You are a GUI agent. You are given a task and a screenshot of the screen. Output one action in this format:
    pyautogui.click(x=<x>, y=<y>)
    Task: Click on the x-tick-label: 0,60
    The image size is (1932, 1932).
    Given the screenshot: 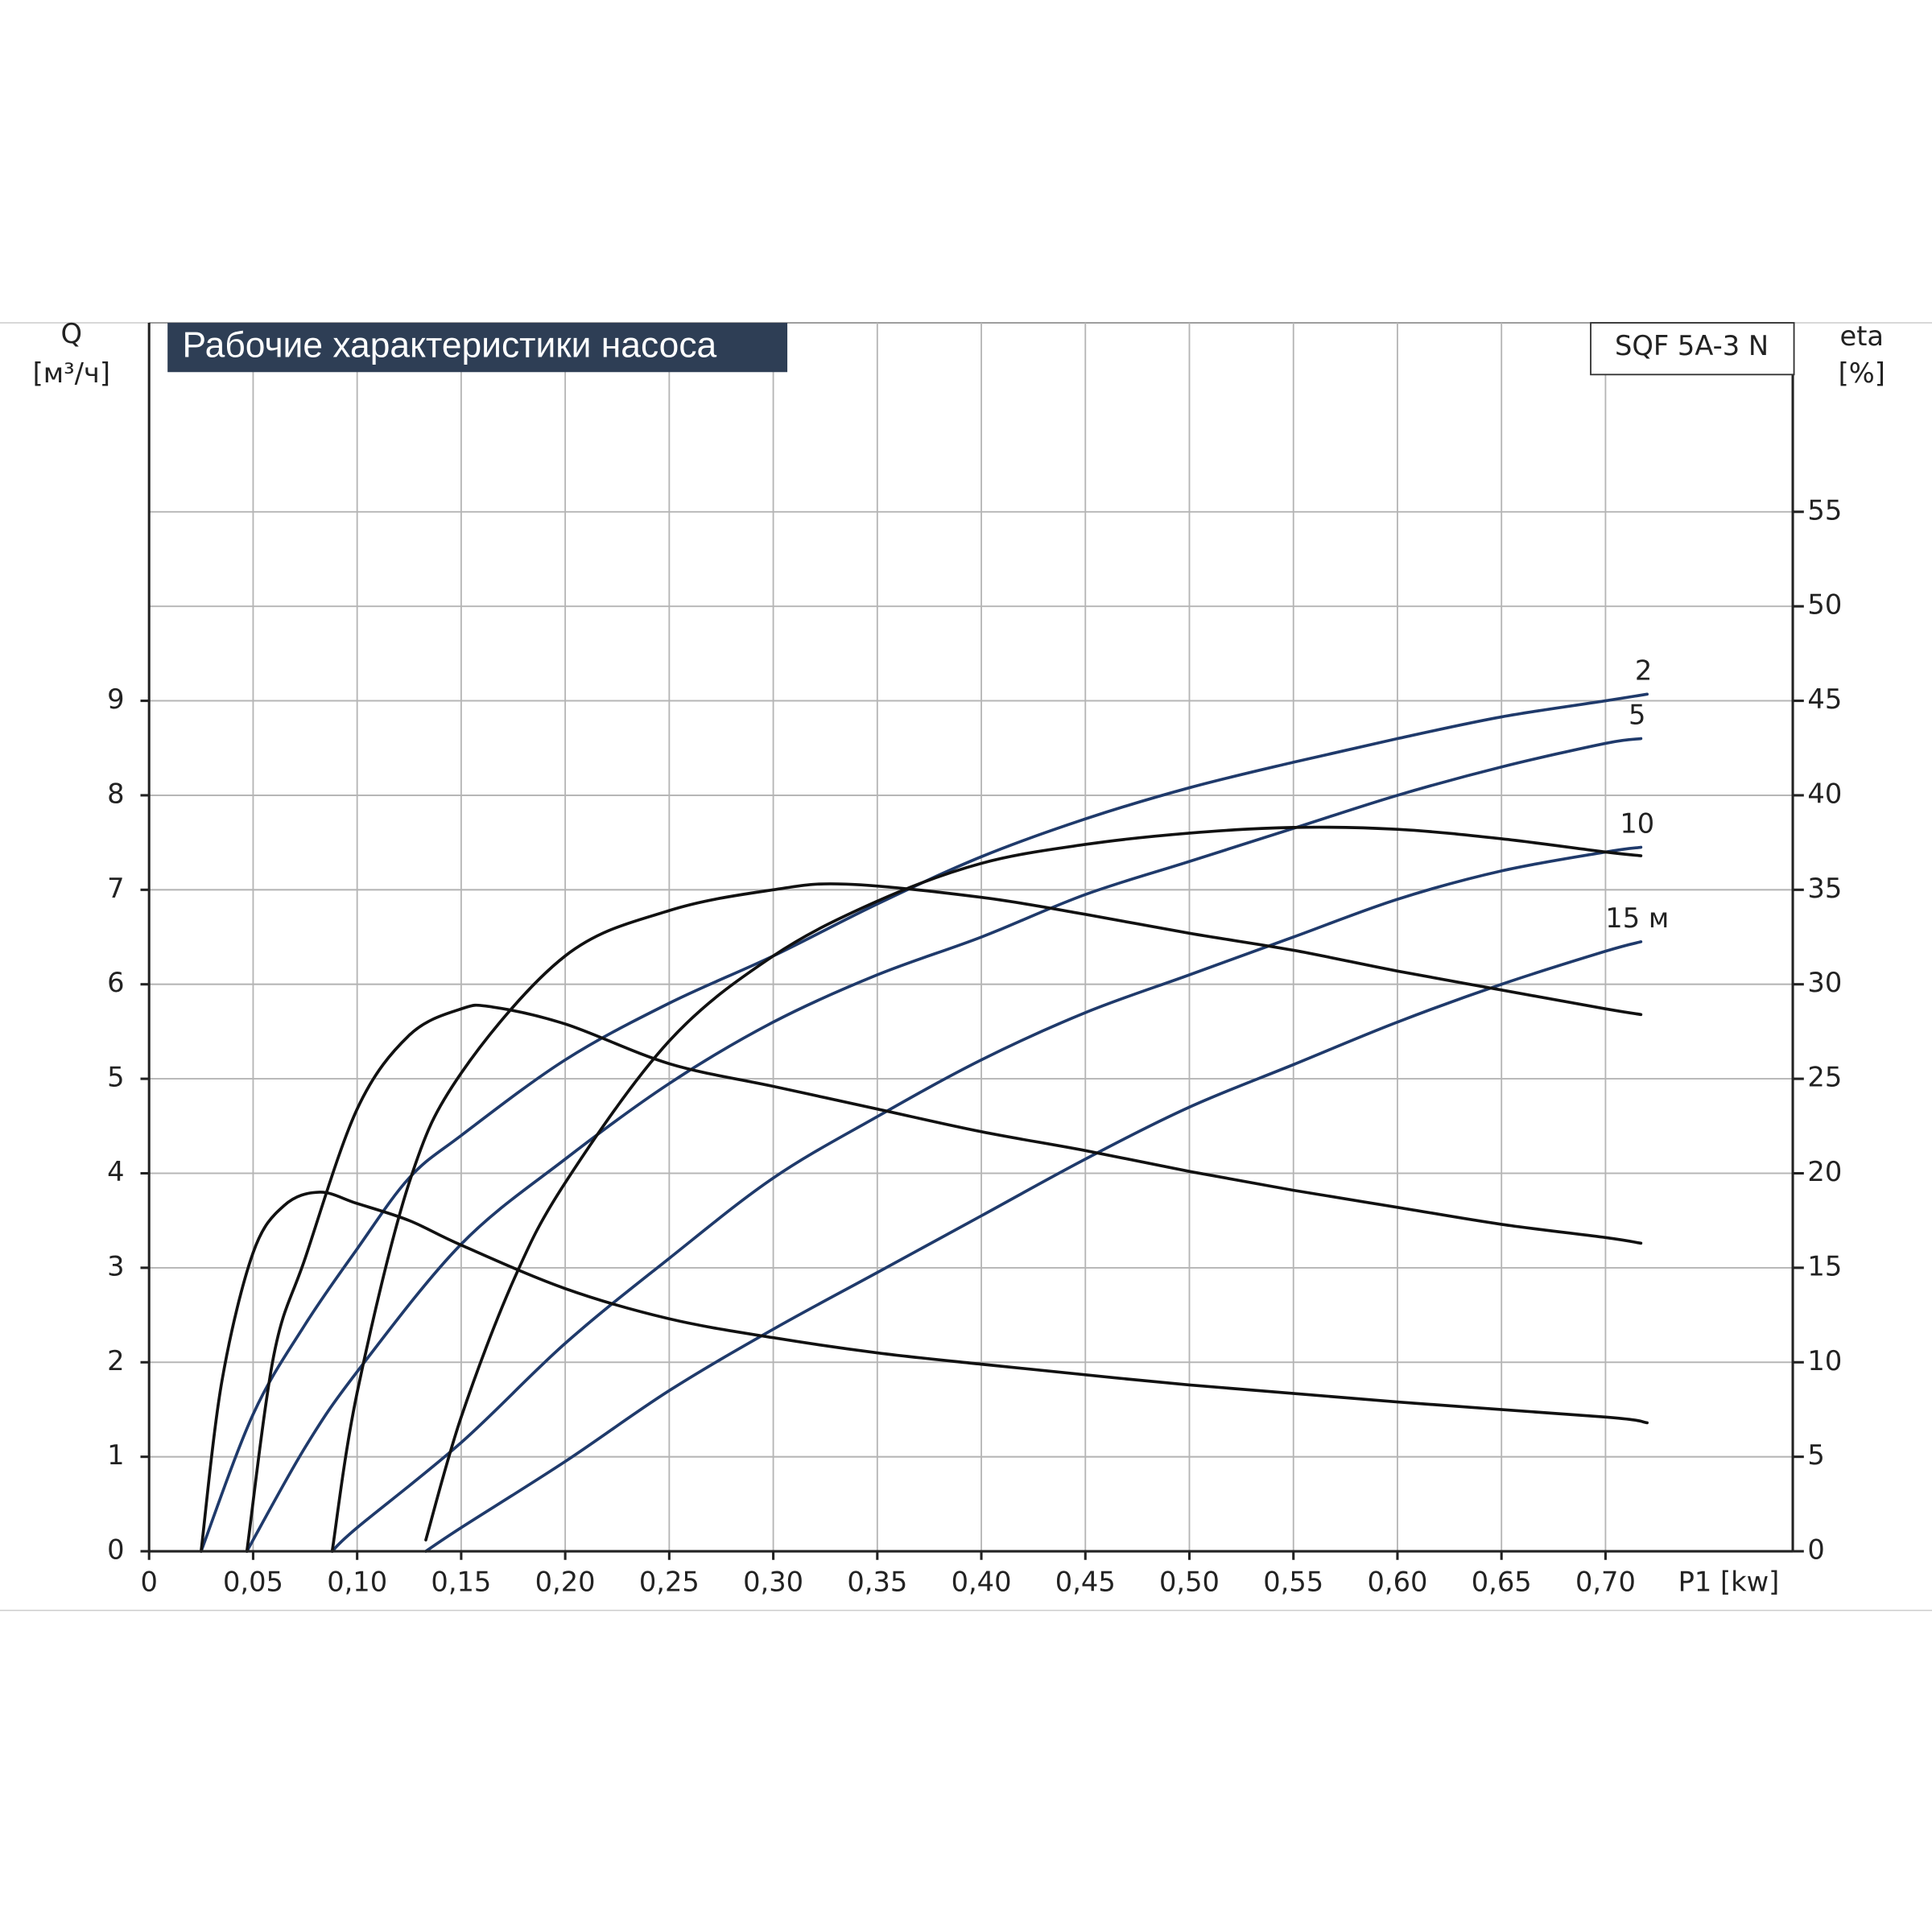 What is the action you would take?
    pyautogui.click(x=1397, y=1581)
    